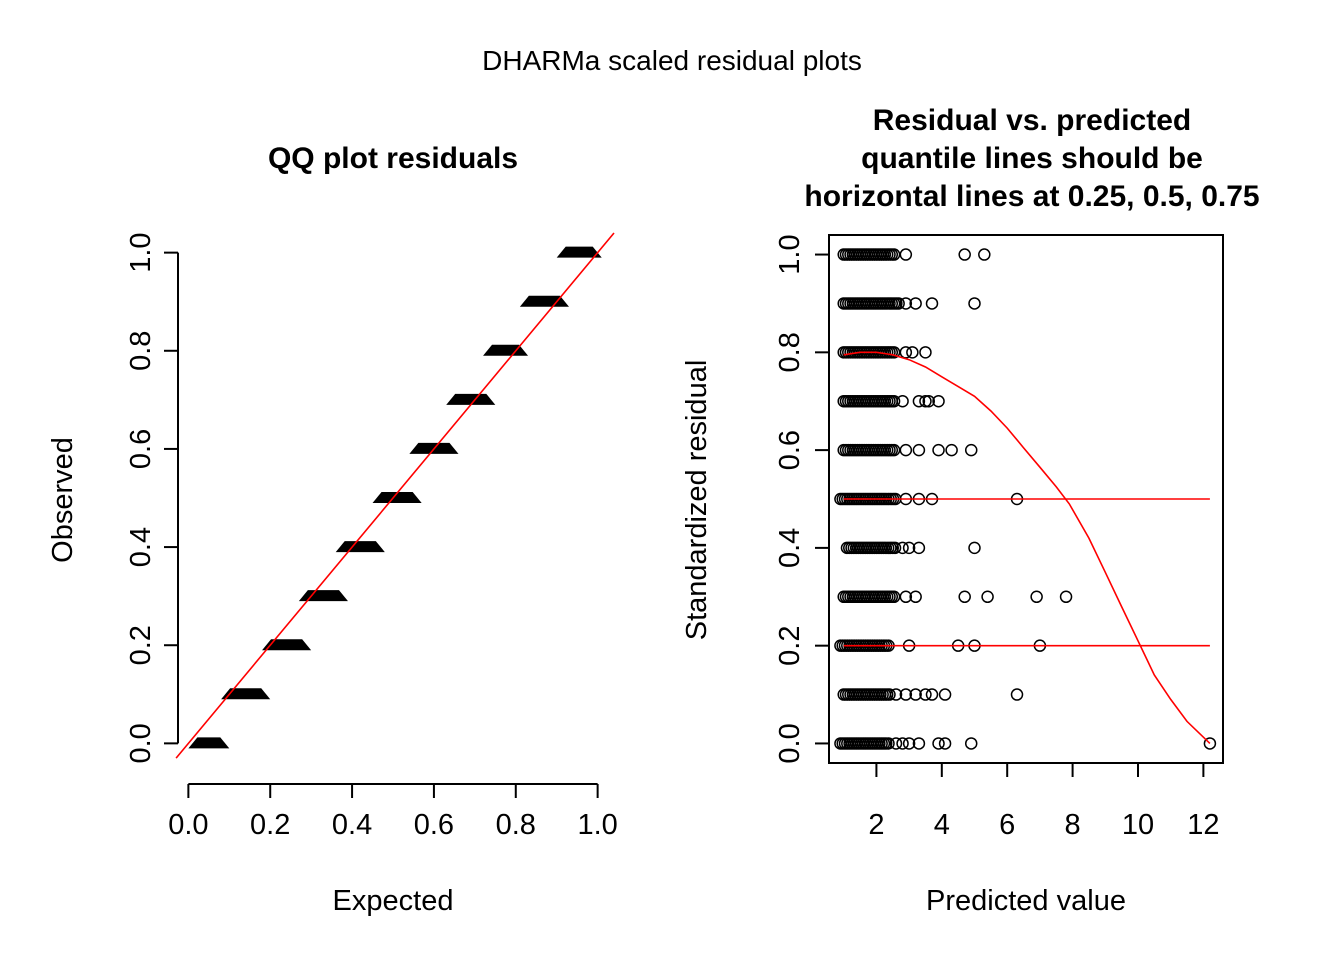 This screenshot has width=1344, height=960. I want to click on residual-title-line-1: Residual vs. predicted, so click(1032, 120).